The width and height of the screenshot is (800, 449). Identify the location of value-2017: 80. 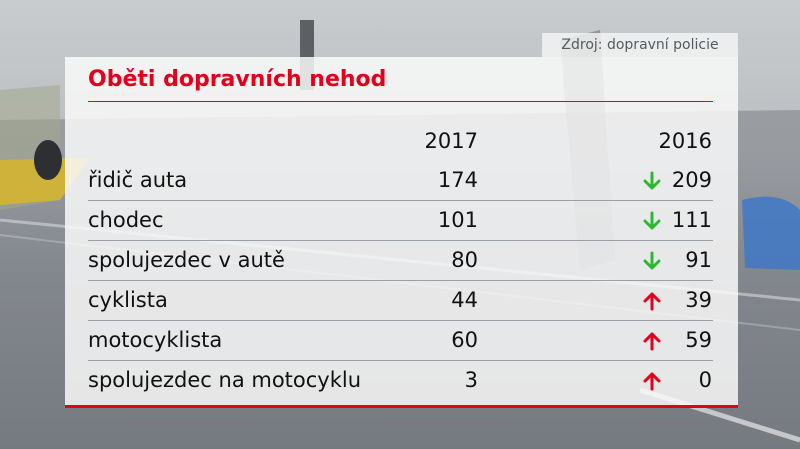
(464, 260).